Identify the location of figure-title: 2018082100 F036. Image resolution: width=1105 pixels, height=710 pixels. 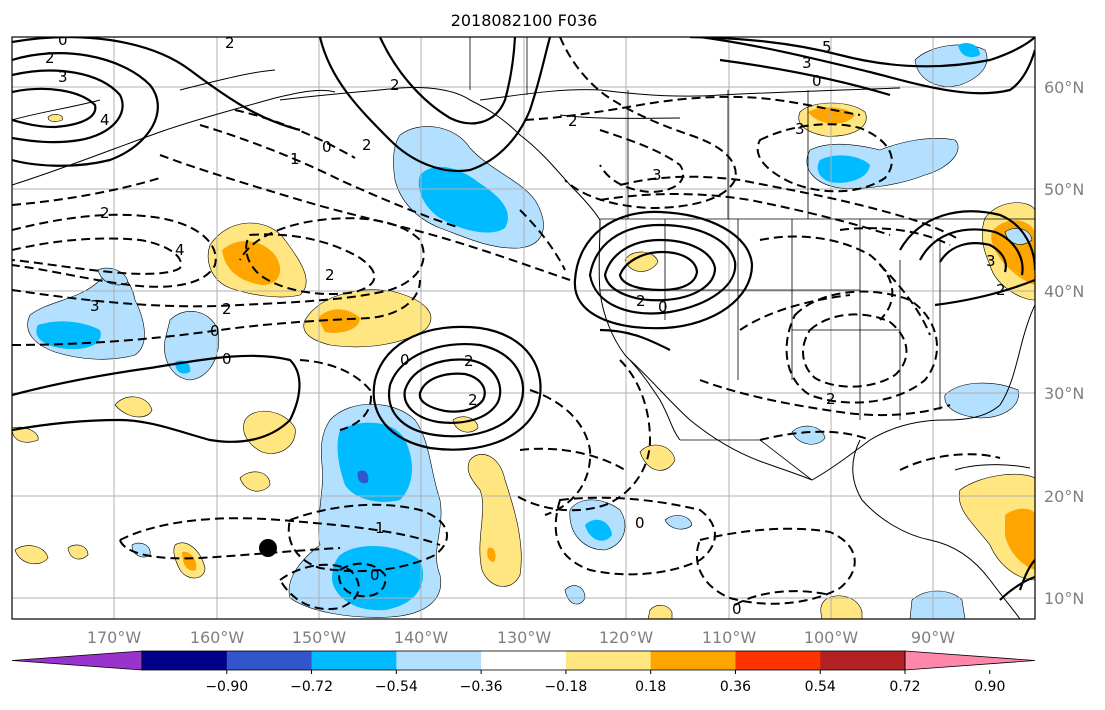
(524, 20).